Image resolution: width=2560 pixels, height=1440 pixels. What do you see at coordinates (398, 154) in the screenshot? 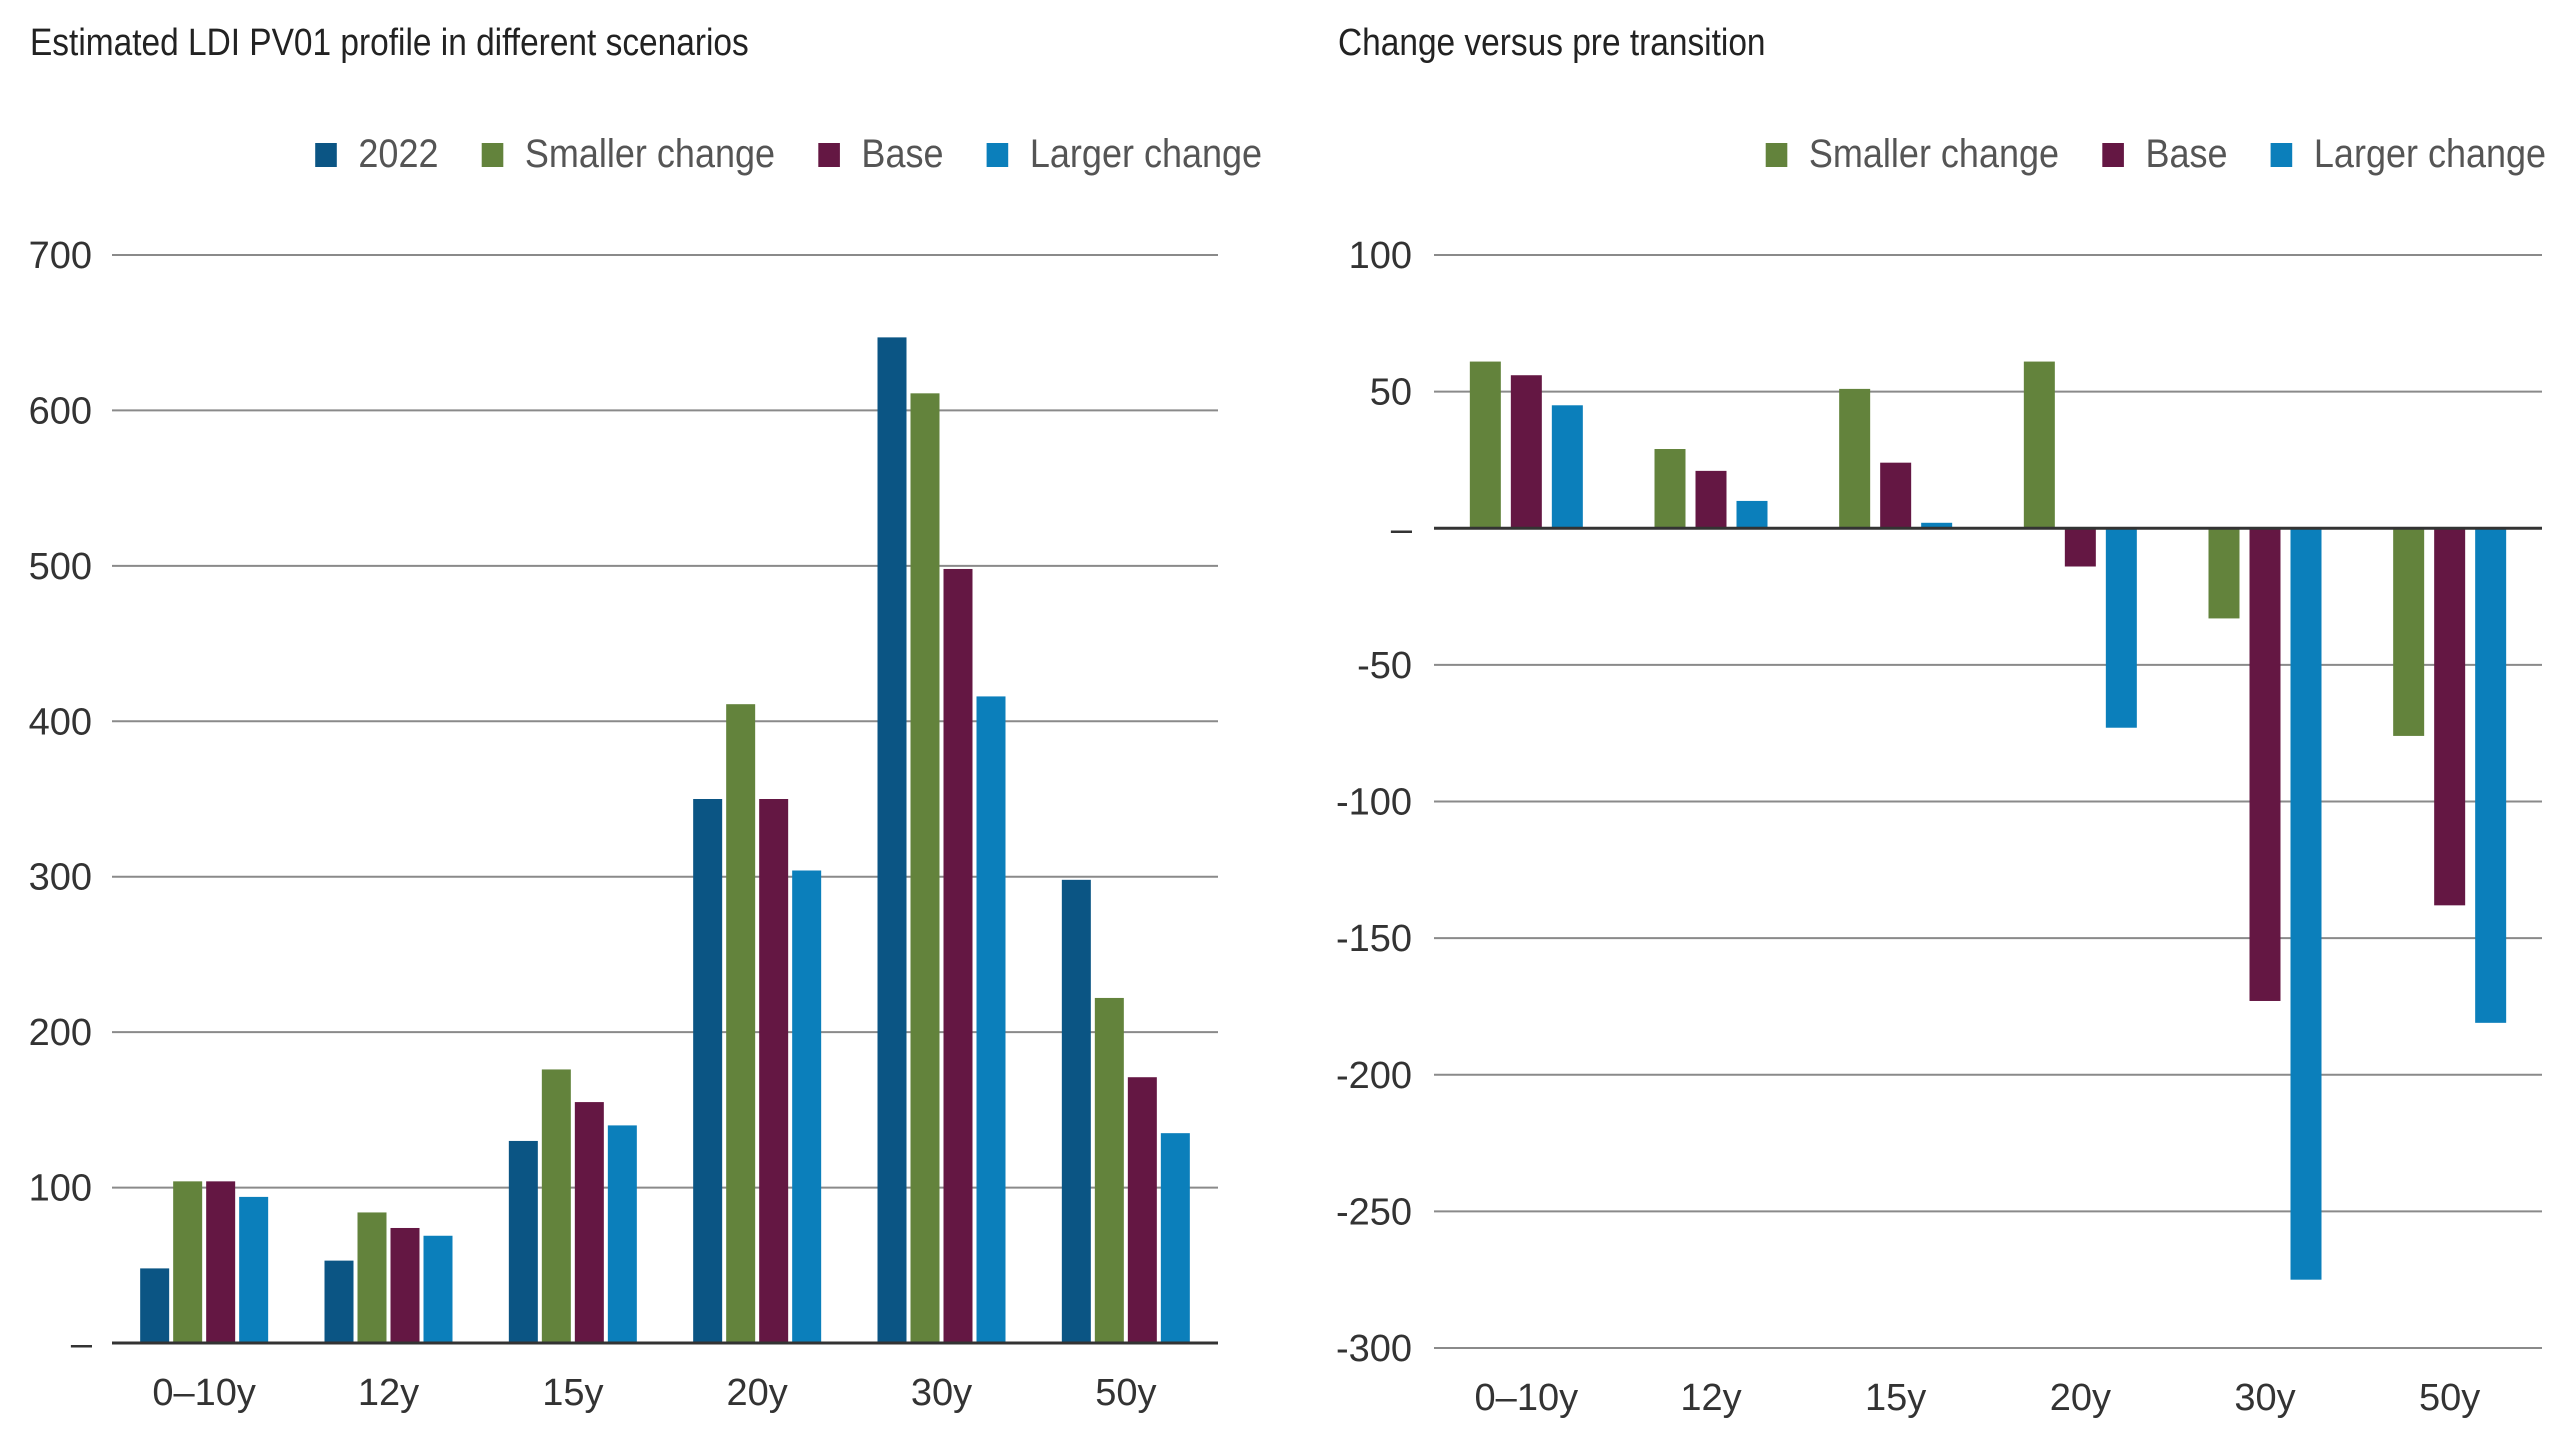
I see `legend-label-2022: 2022` at bounding box center [398, 154].